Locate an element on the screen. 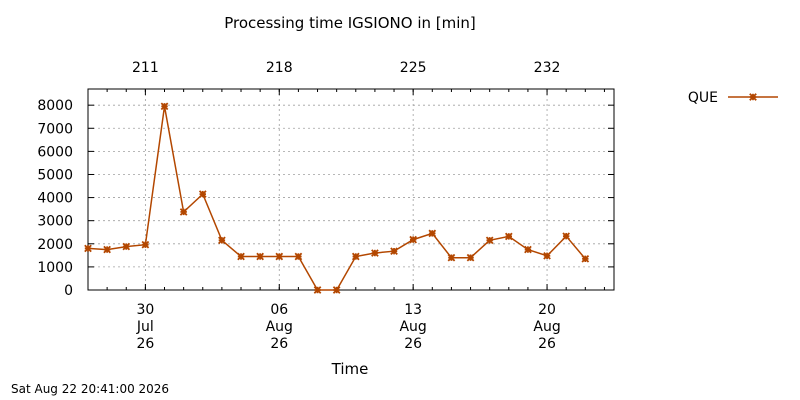 The height and width of the screenshot is (400, 800). x2-tick-label: 232 is located at coordinates (547, 68).